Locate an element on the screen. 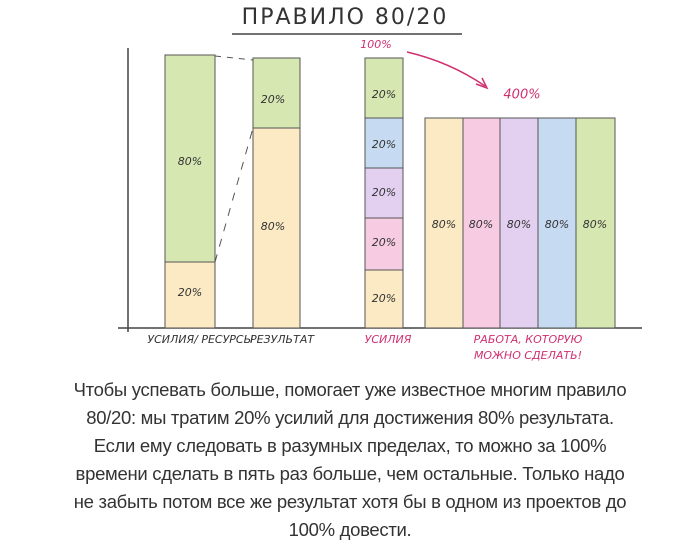  arrow-label: 400% is located at coordinates (521, 95).